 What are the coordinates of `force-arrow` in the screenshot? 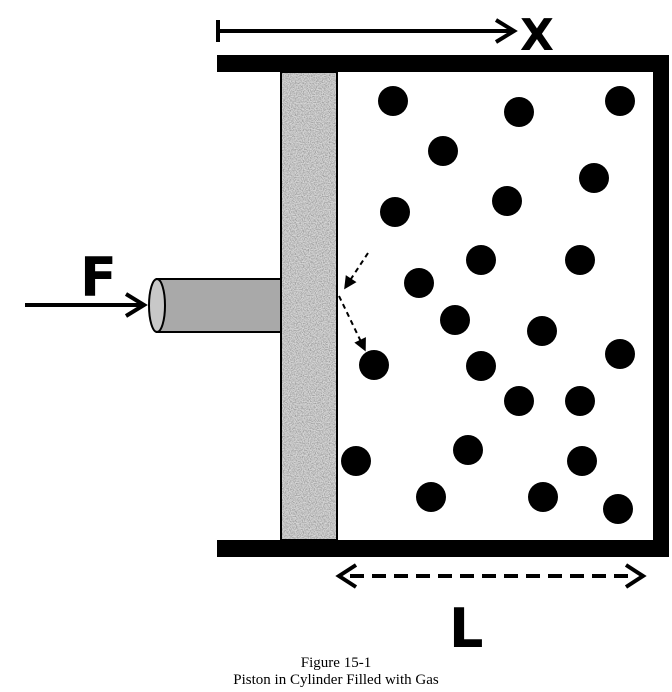 It's located at (86, 305).